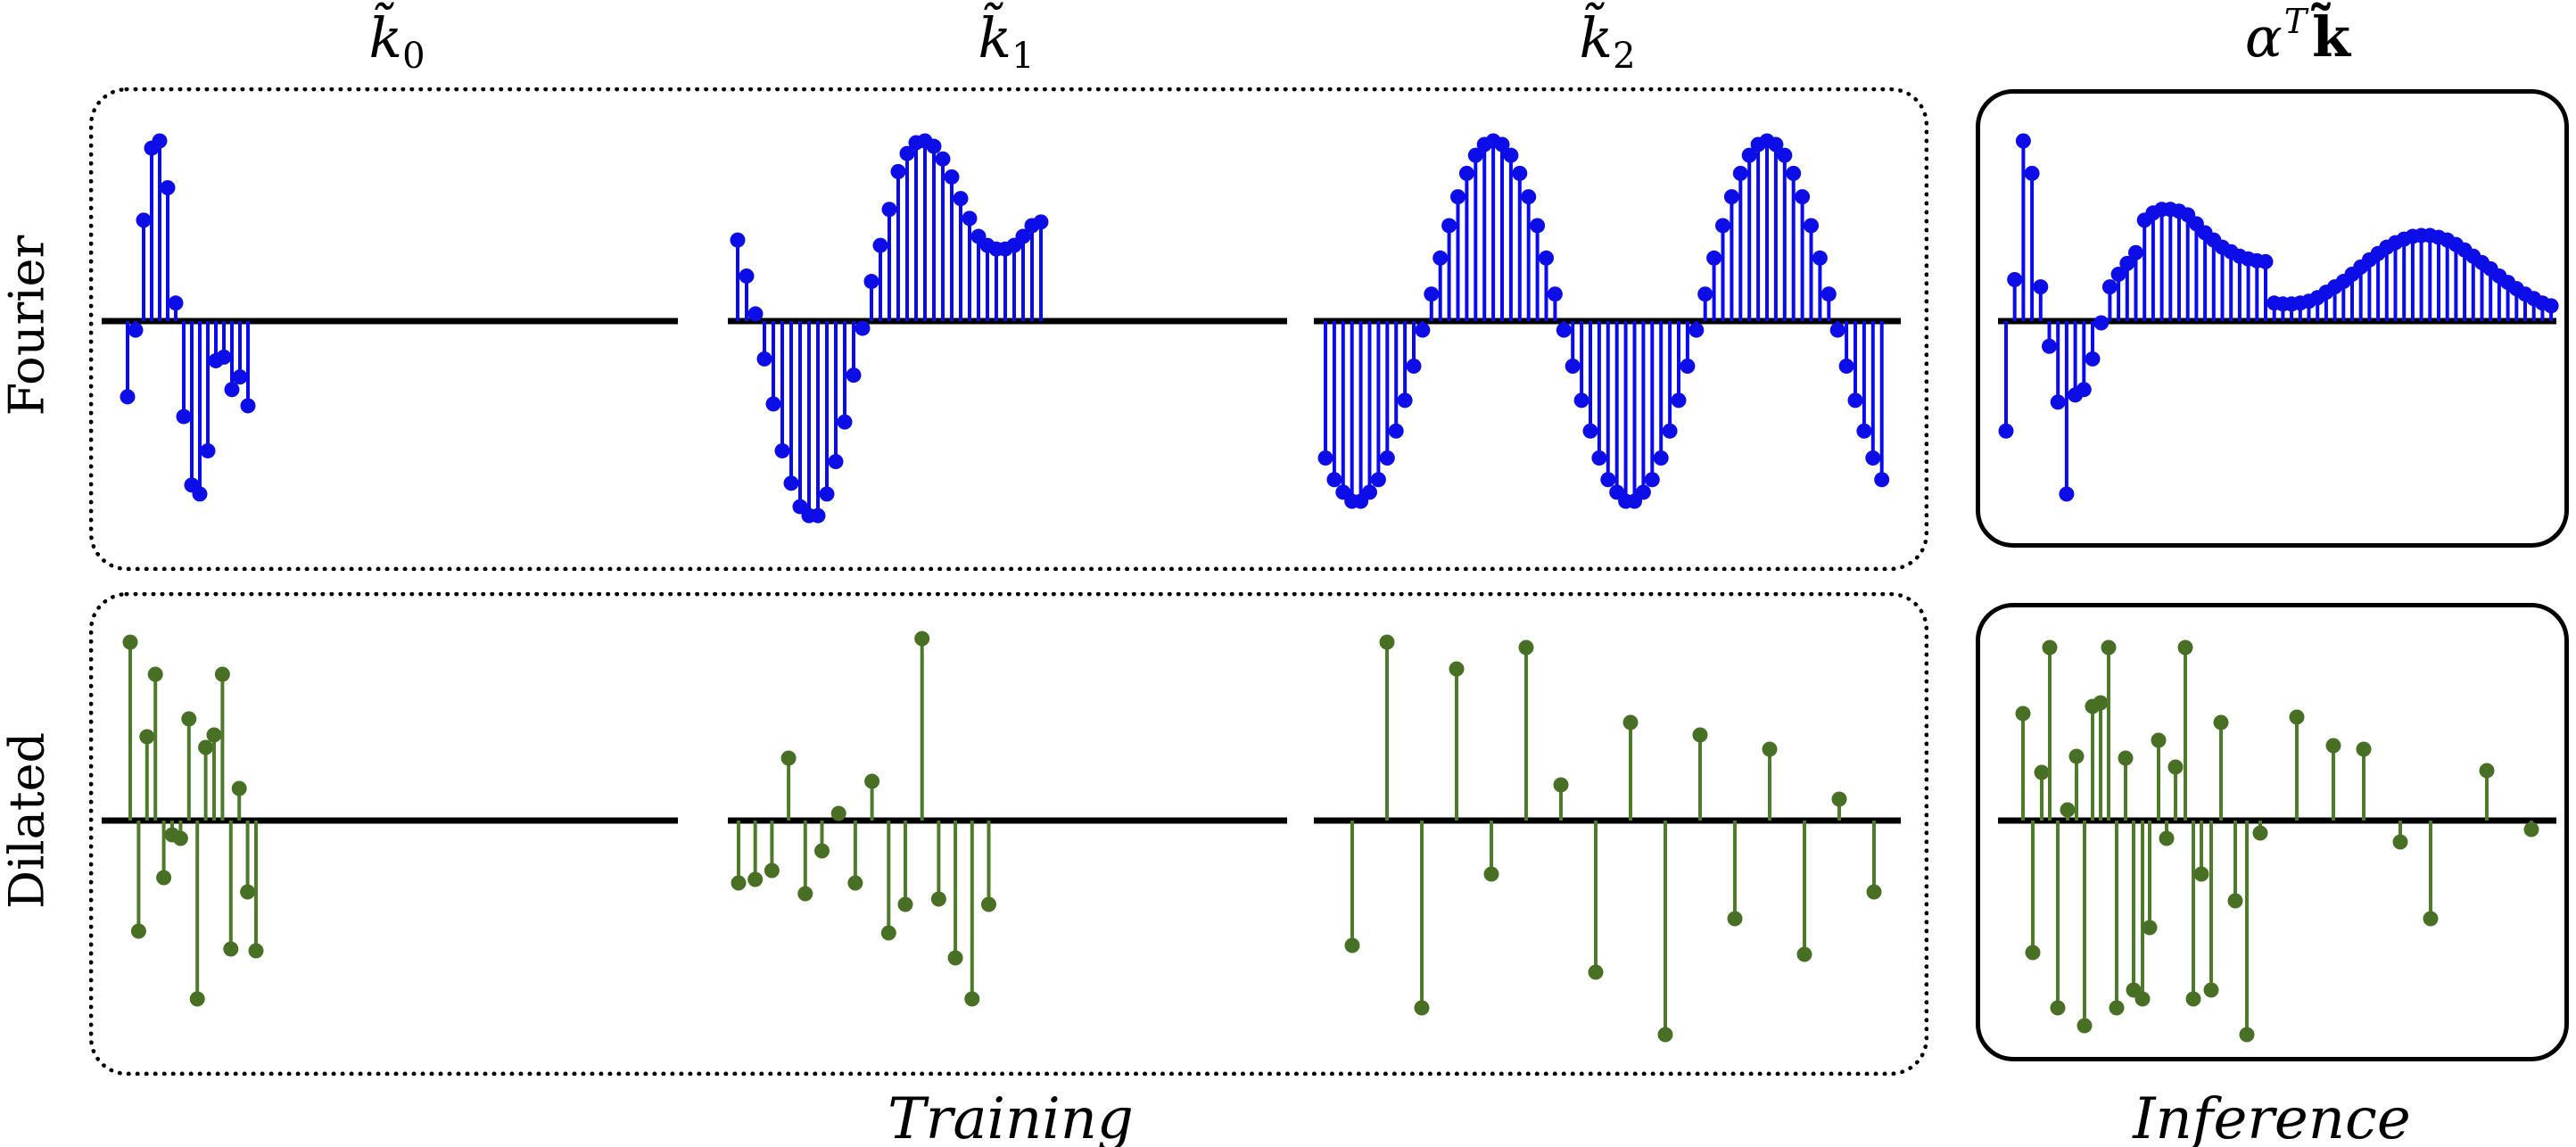 Image resolution: width=2576 pixels, height=1147 pixels. I want to click on column-title-combined: αTk̃, so click(2297, 36).